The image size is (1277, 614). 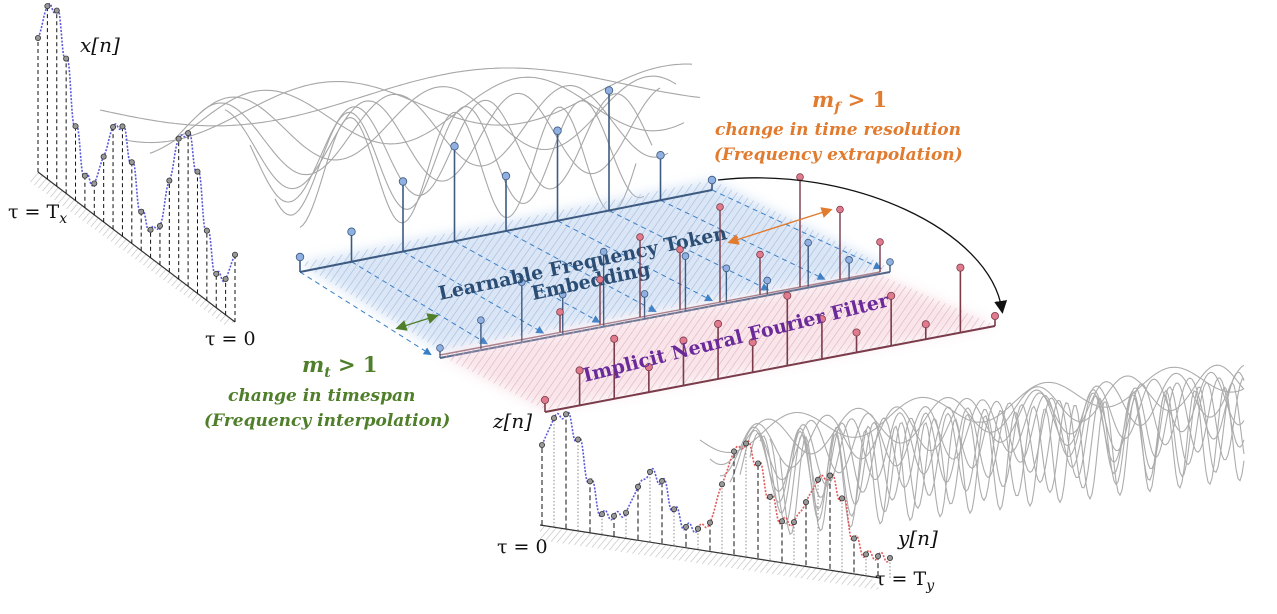 What do you see at coordinates (905, 581) in the screenshot?
I see `tau-ty-label: τ = Ty` at bounding box center [905, 581].